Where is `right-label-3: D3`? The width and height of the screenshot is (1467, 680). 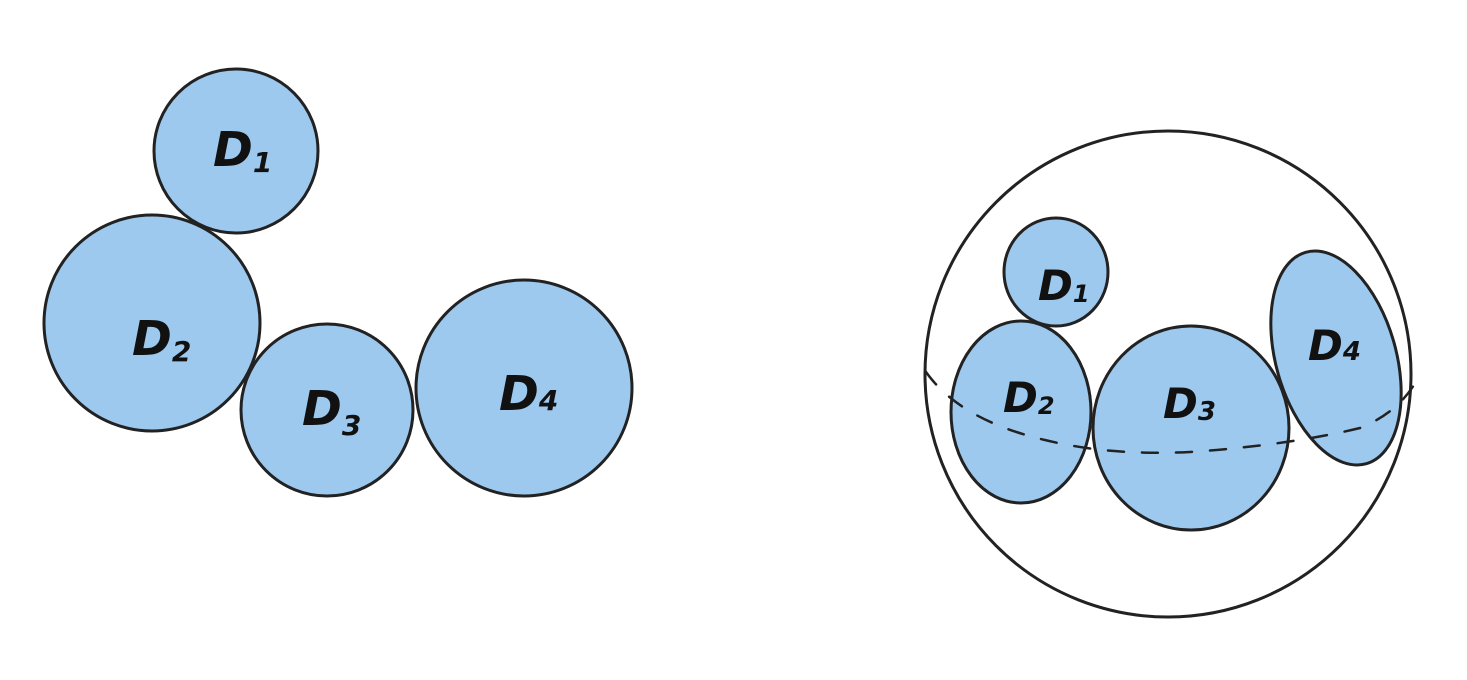
right-label-3: D3 is located at coordinates (1189, 403).